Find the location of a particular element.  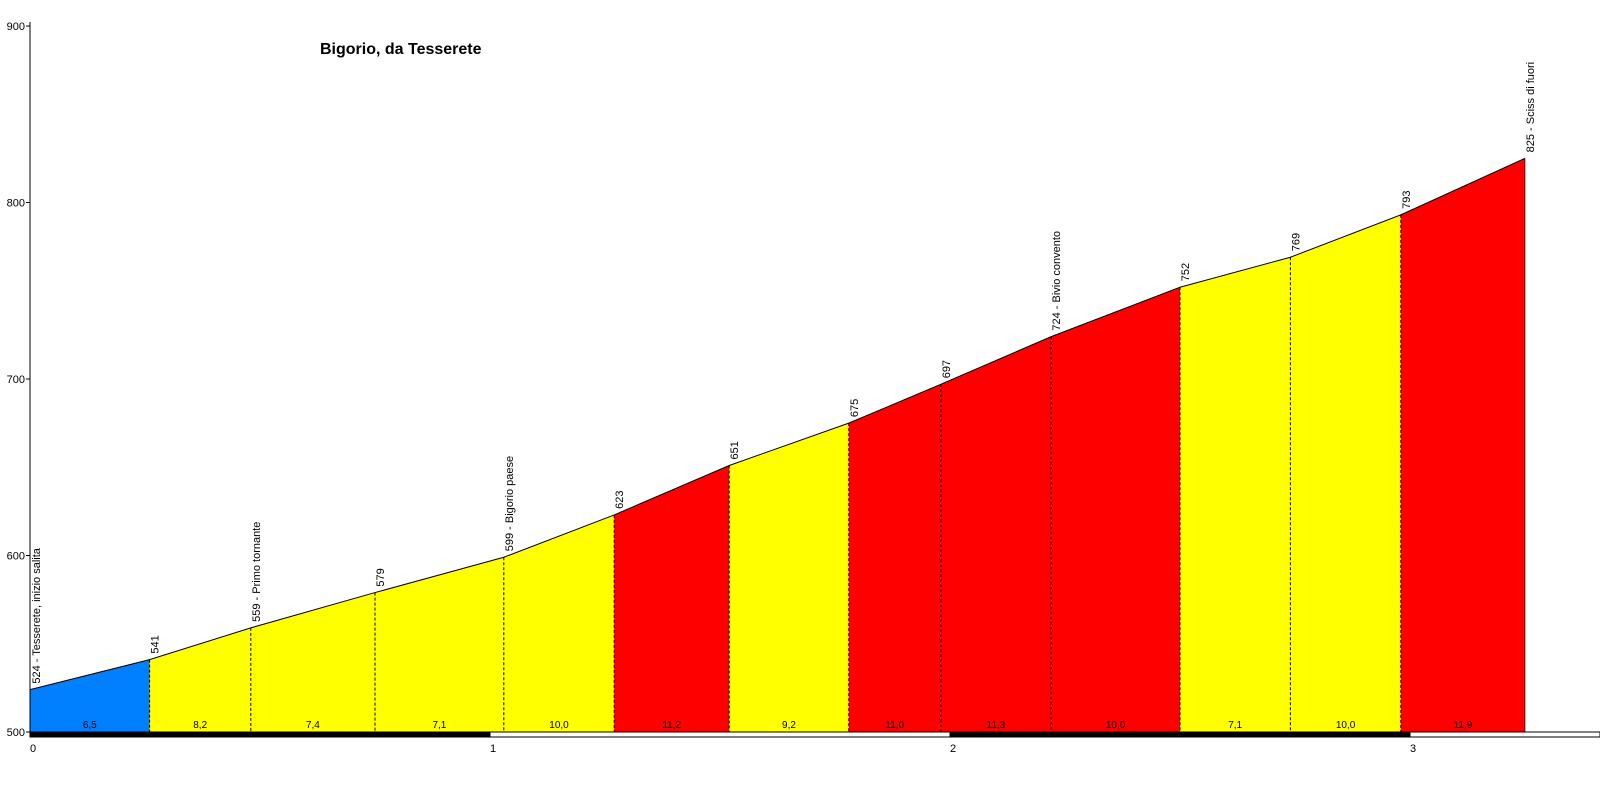

gradient-label: 11,0 is located at coordinates (894, 725).